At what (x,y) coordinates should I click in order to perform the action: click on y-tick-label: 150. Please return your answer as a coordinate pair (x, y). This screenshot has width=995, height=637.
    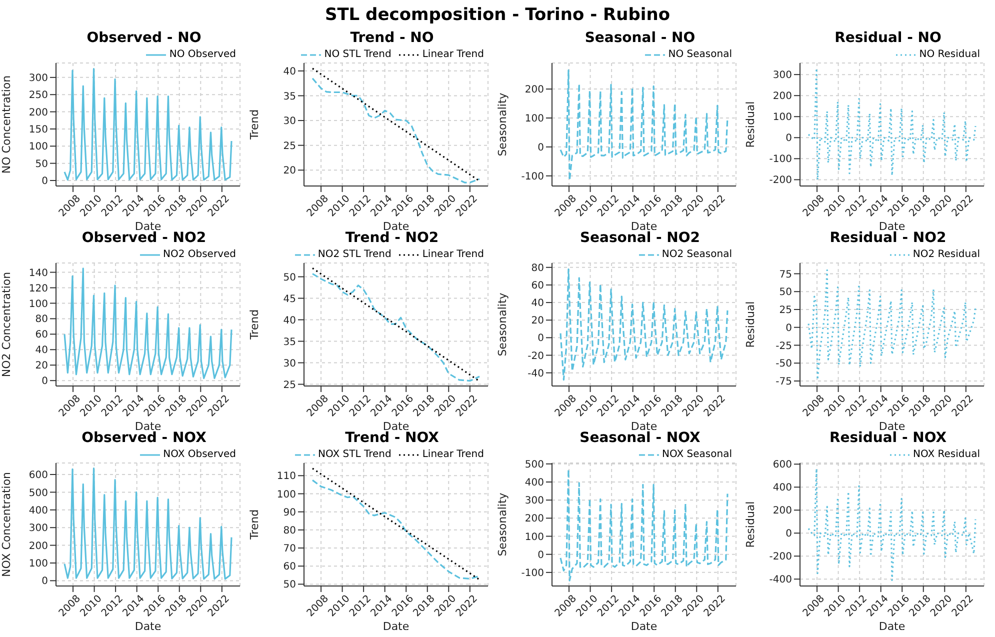
    Looking at the image, I should click on (38, 130).